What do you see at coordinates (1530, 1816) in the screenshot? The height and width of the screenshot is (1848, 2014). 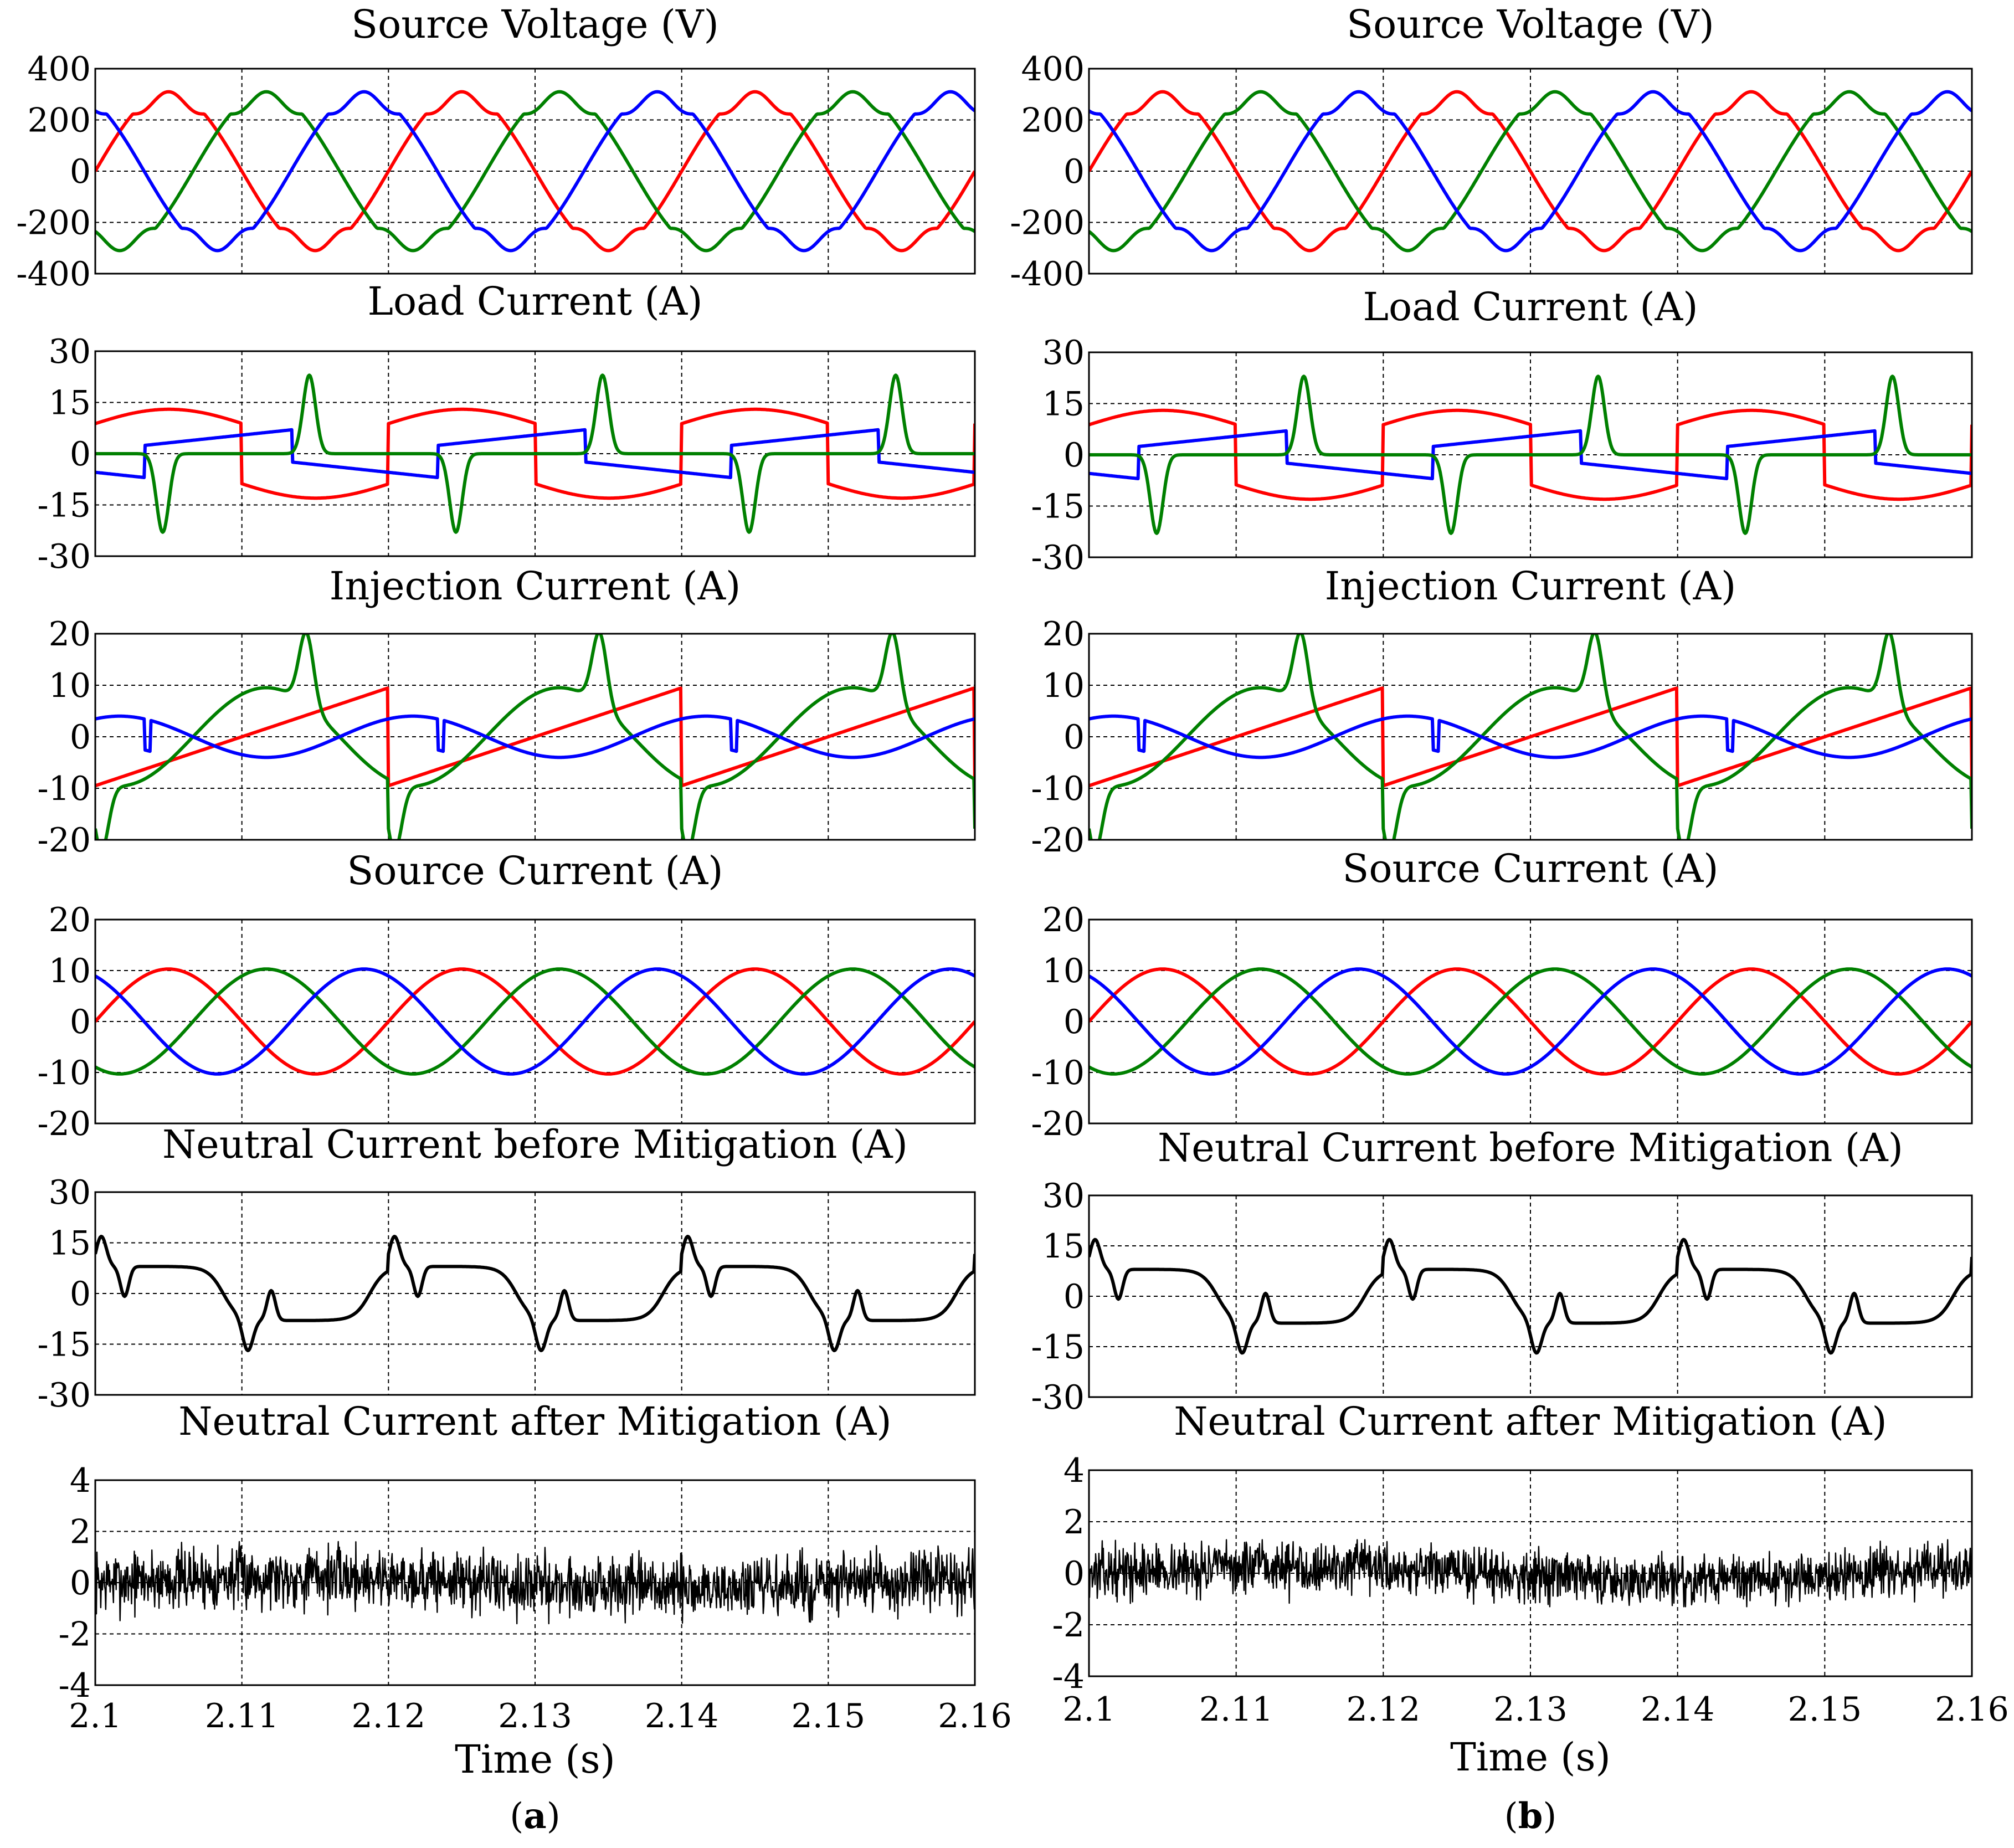 I see `panel-label: (b)` at bounding box center [1530, 1816].